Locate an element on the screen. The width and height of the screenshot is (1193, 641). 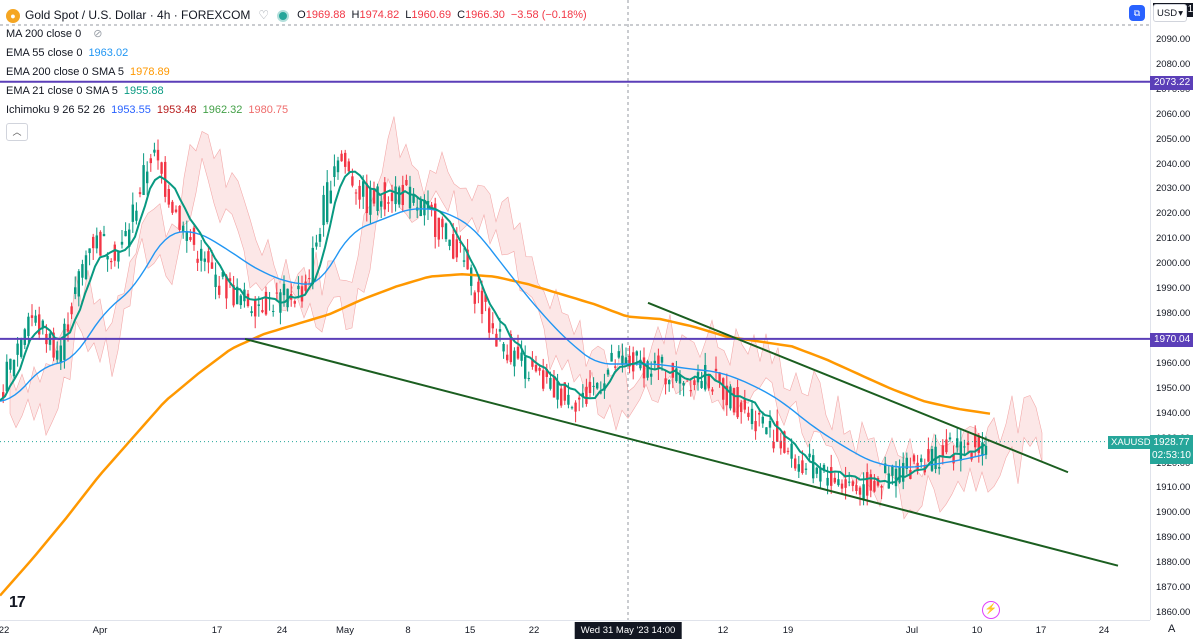
compare-icon: ⧉ is located at coordinates (1137, 13).